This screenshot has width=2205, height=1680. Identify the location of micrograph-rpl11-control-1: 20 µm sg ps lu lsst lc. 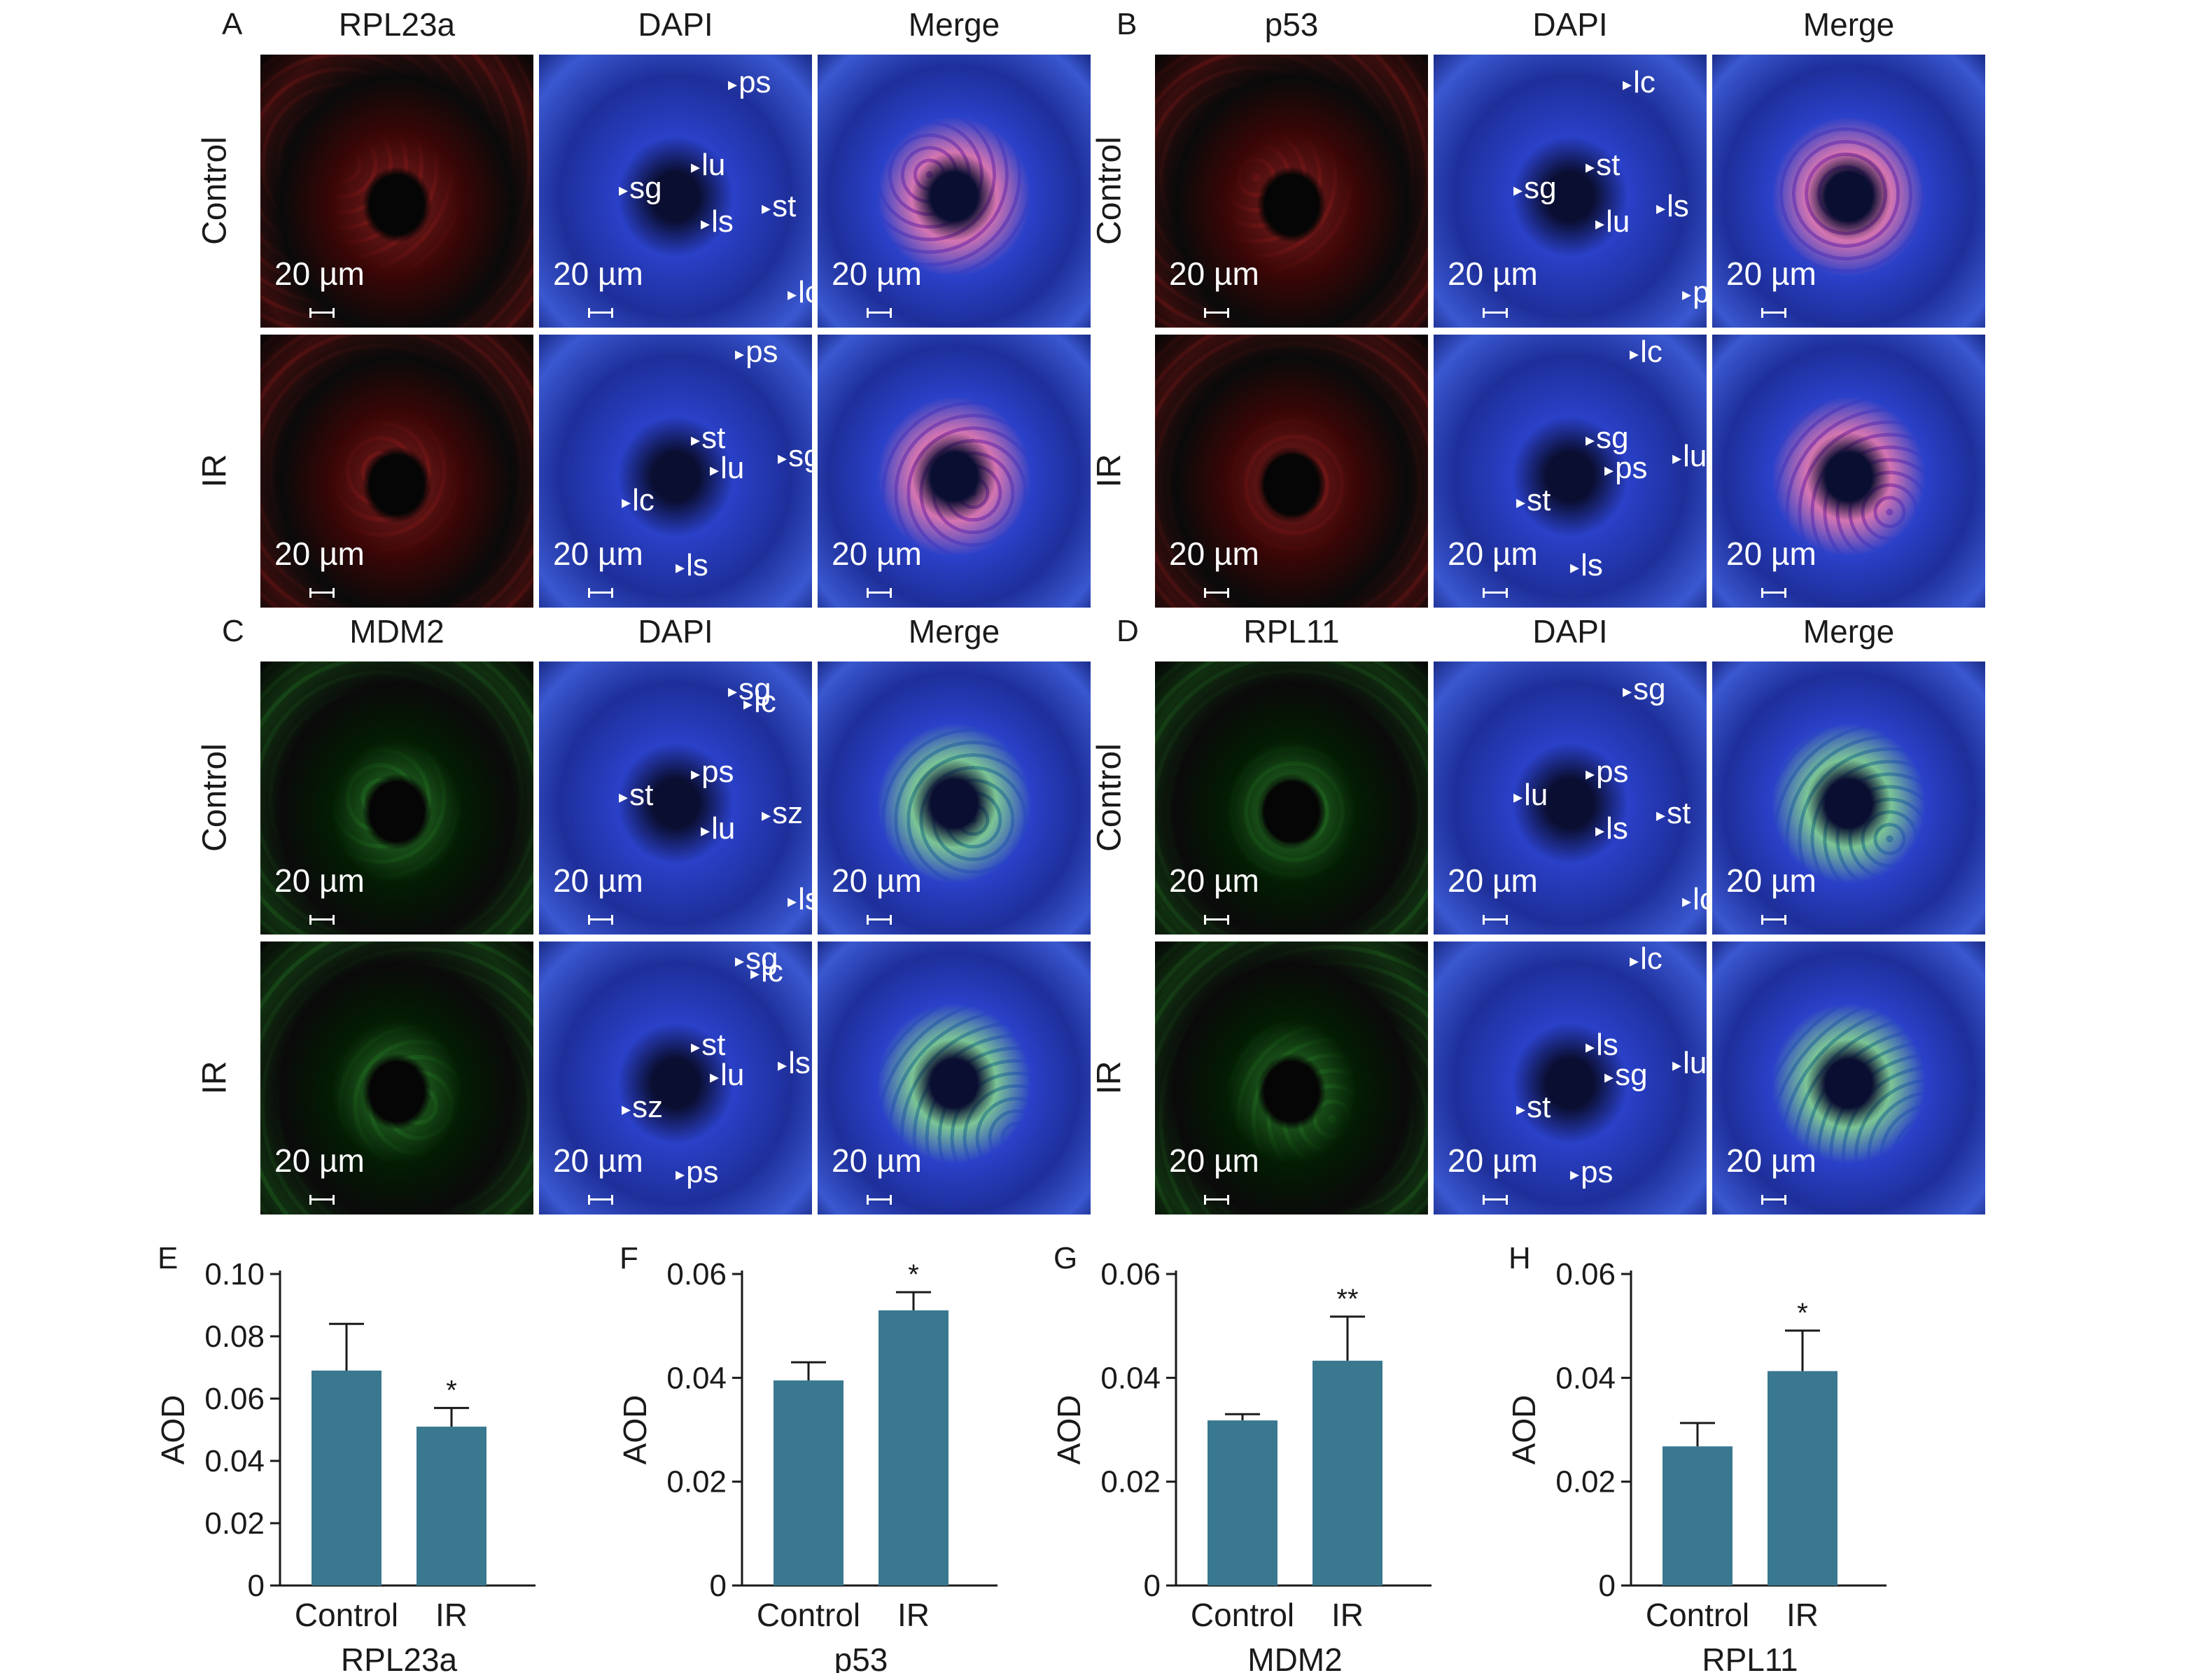
(1570, 798).